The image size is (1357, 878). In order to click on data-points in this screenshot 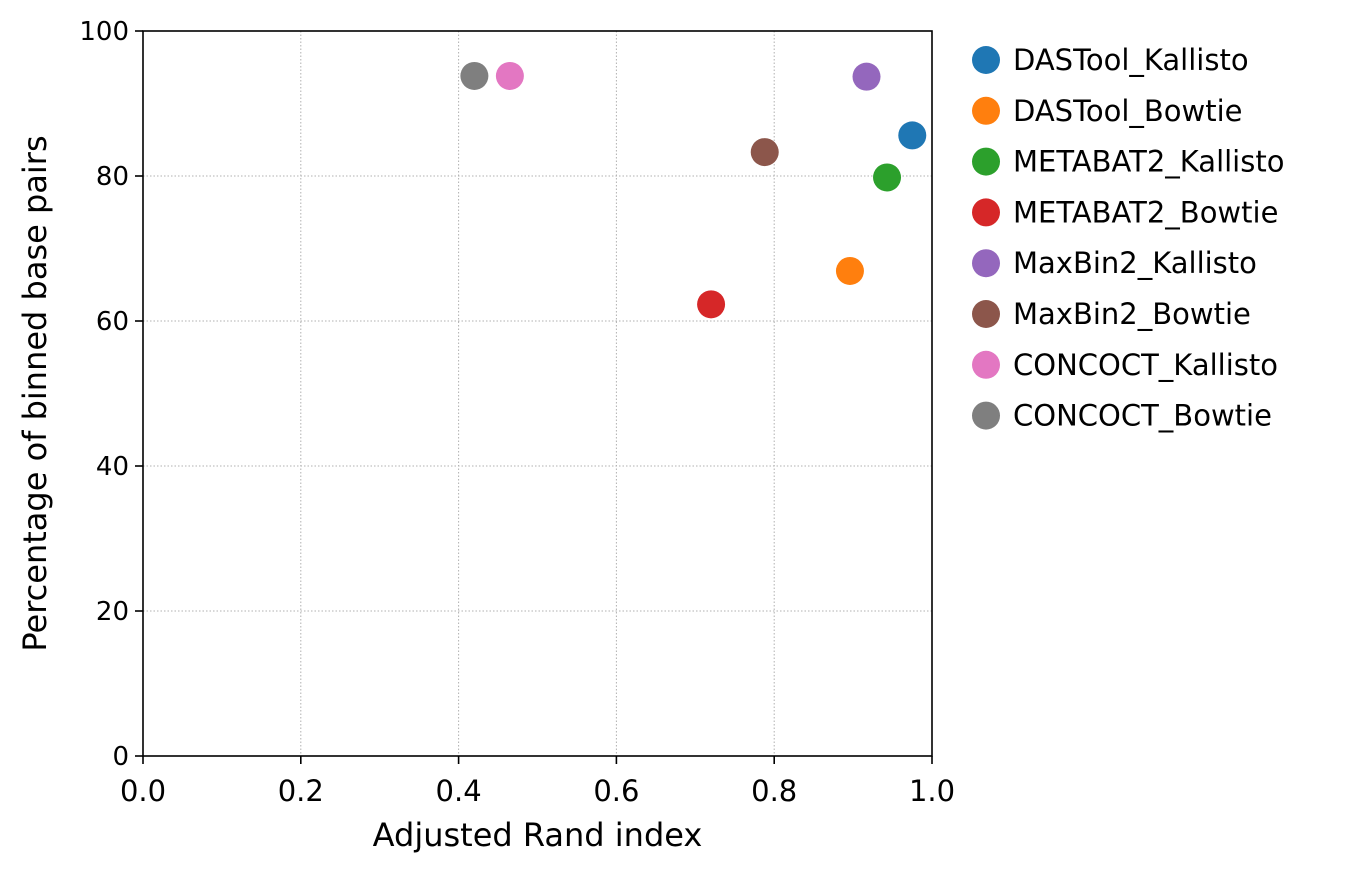, I will do `click(693, 190)`.